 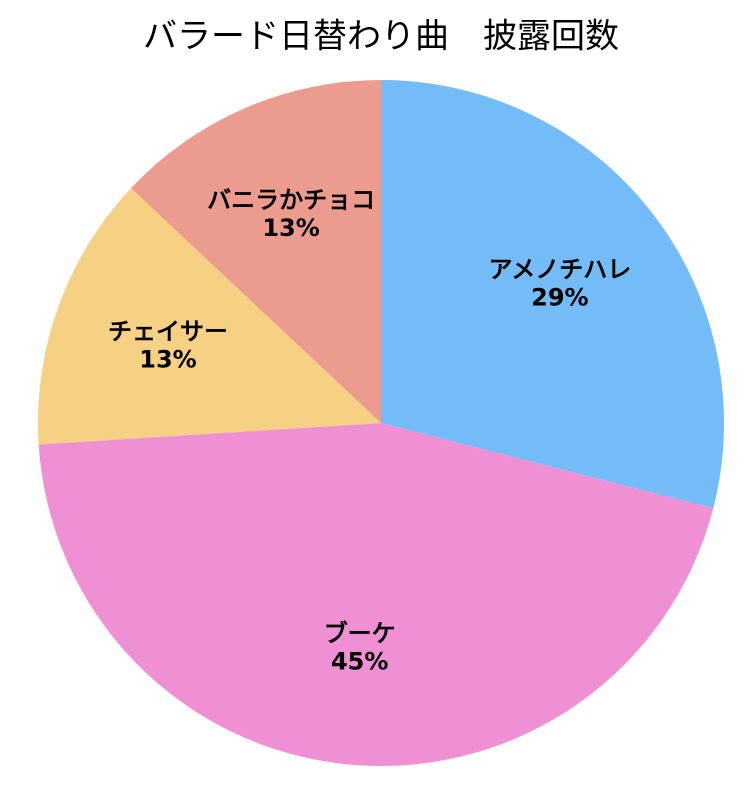 I want to click on slice-label: バニラかチョコ, so click(x=291, y=200).